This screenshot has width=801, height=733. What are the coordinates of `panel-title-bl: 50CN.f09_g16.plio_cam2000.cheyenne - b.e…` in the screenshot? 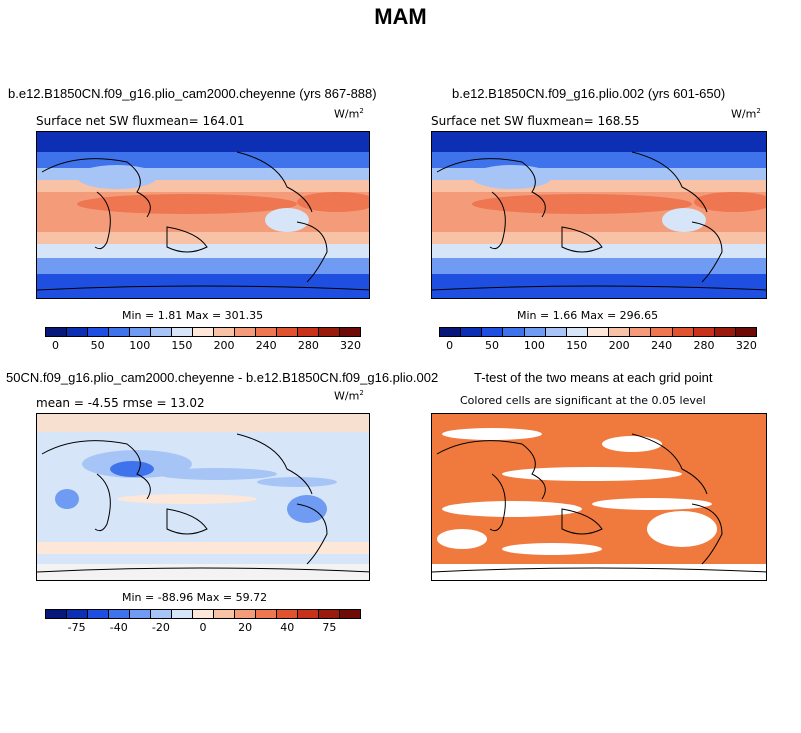 It's located at (222, 377).